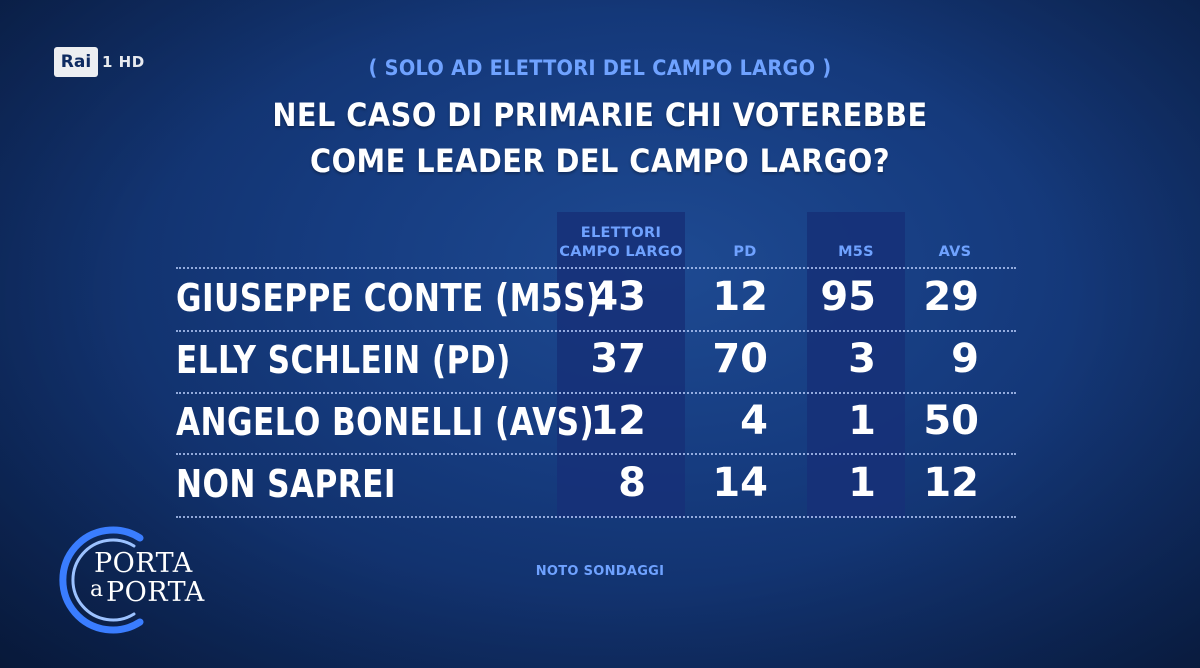  I want to click on cell-bonelli-campo-largo: 12, so click(618, 421).